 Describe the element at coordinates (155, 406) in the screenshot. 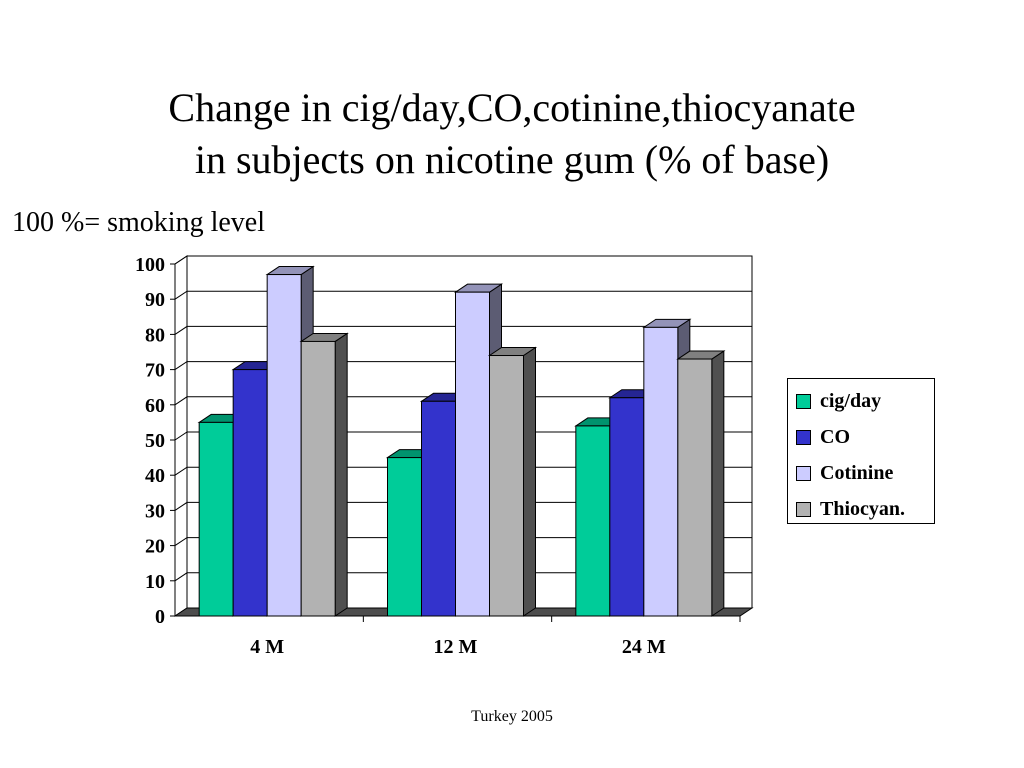

I see `y-tick-label: 60` at that location.